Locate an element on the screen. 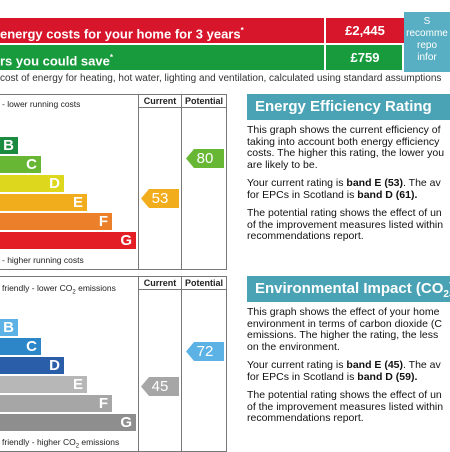 This screenshot has width=450, height=452. chart-bottom-text: friendly - higher CO2 emissions is located at coordinates (61, 443).